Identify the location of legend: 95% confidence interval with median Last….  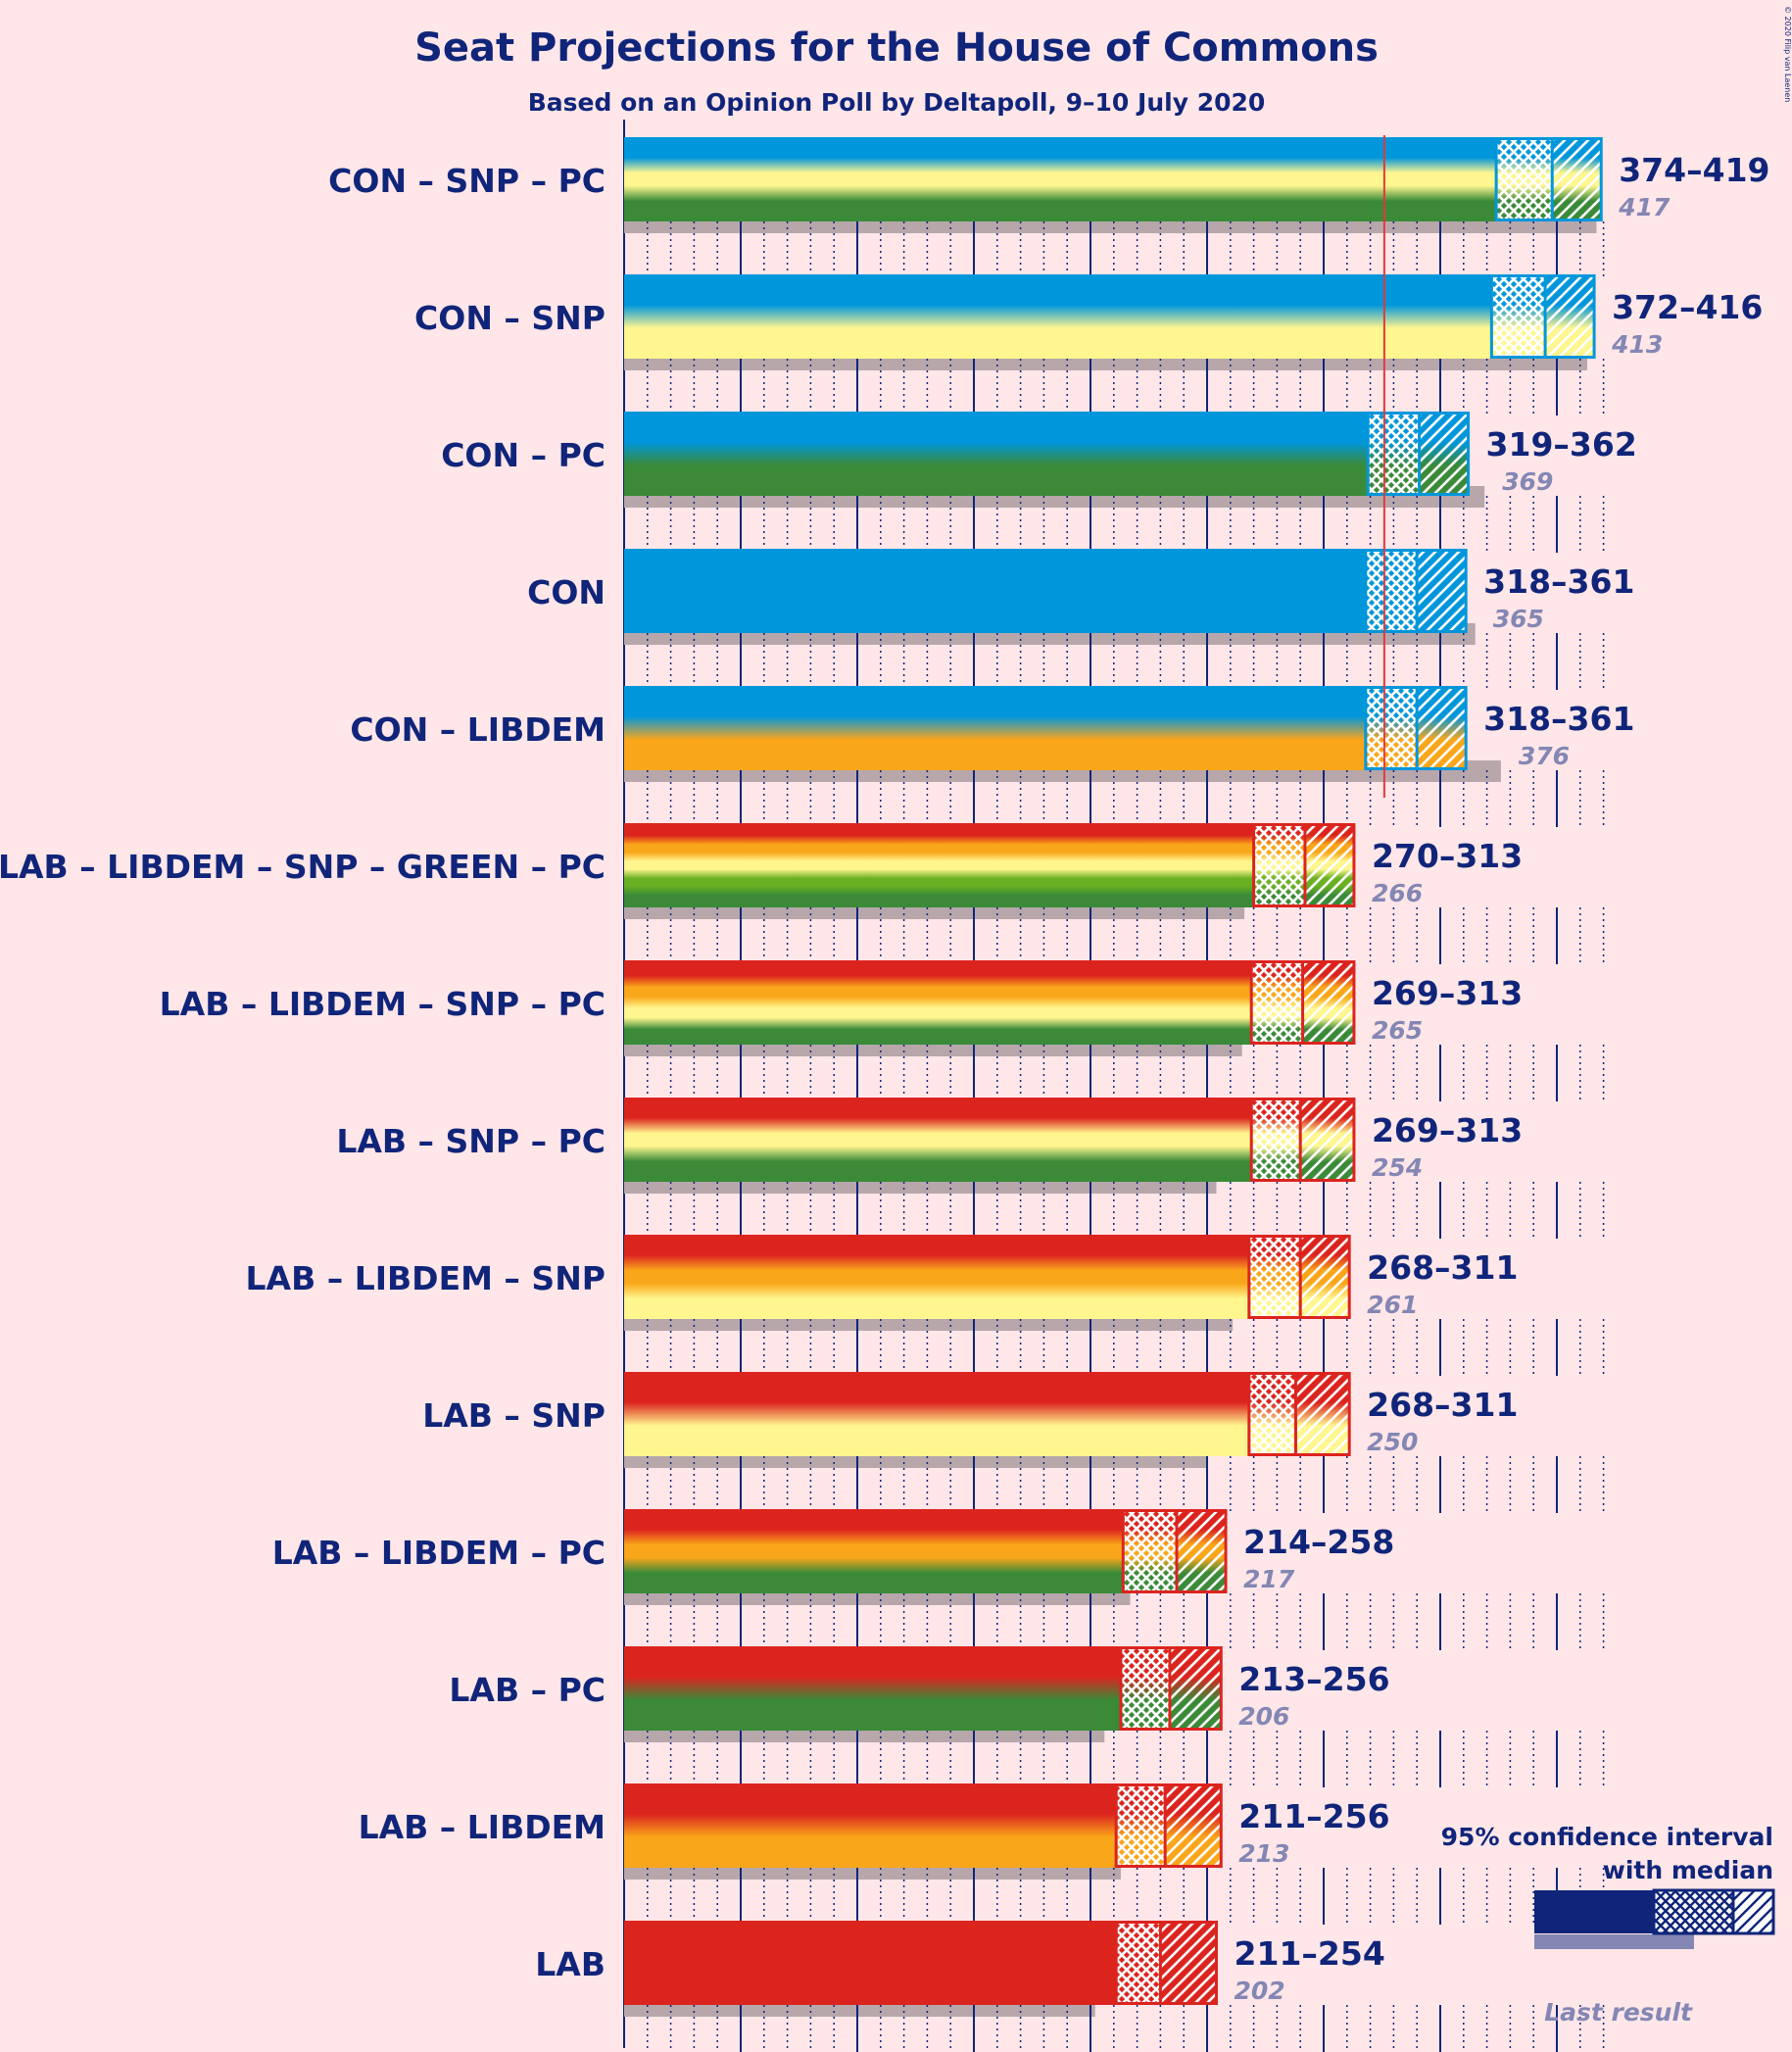
(1608, 1925).